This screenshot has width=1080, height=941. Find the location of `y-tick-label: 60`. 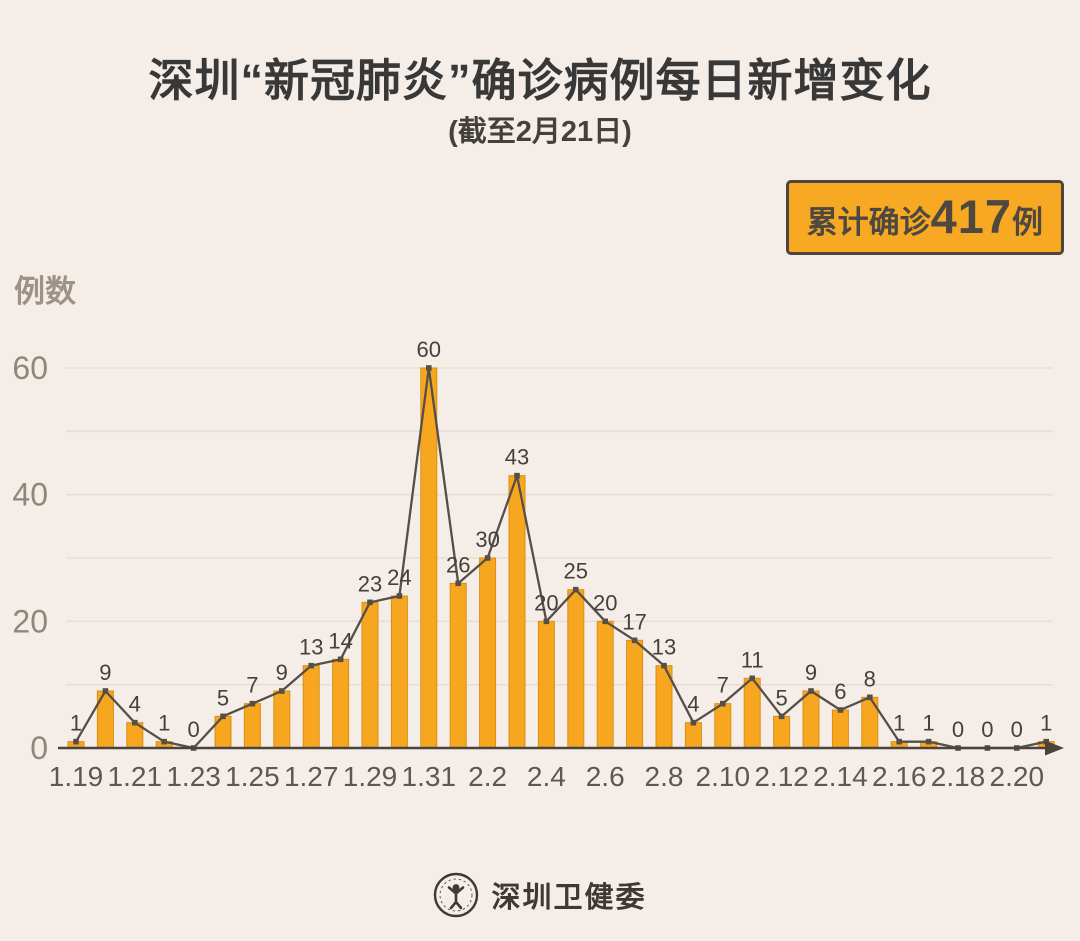

y-tick-label: 60 is located at coordinates (30, 368).